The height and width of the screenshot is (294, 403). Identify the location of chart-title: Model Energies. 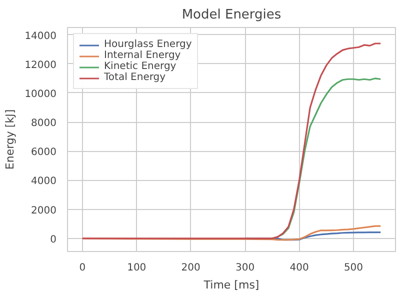
(232, 15).